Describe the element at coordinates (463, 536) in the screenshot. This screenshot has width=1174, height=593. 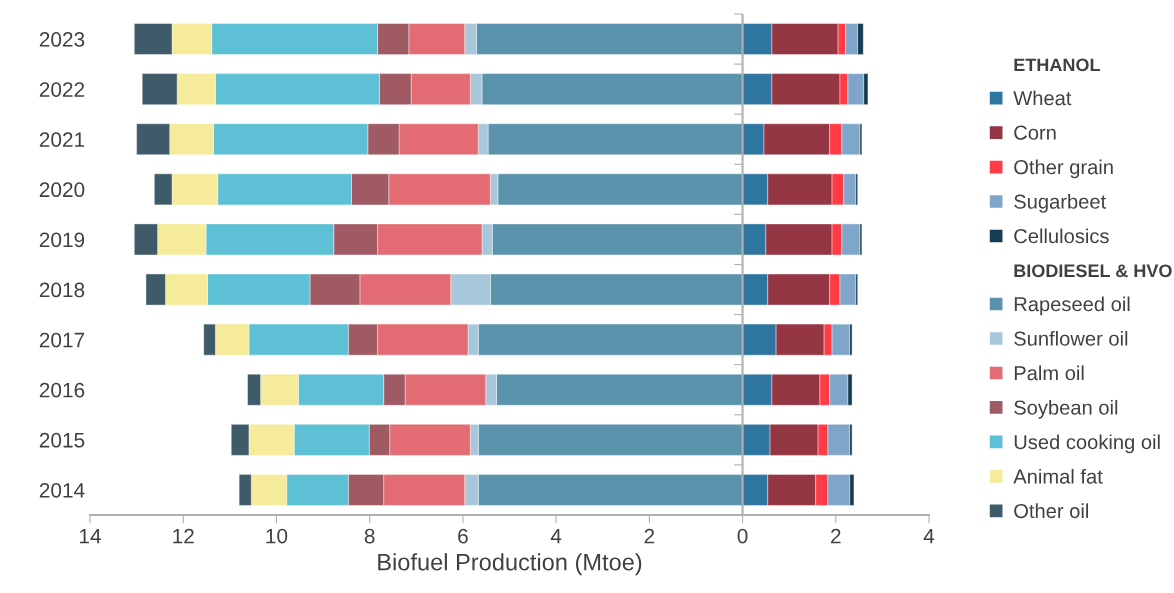
I see `x-tick-label: 6` at that location.